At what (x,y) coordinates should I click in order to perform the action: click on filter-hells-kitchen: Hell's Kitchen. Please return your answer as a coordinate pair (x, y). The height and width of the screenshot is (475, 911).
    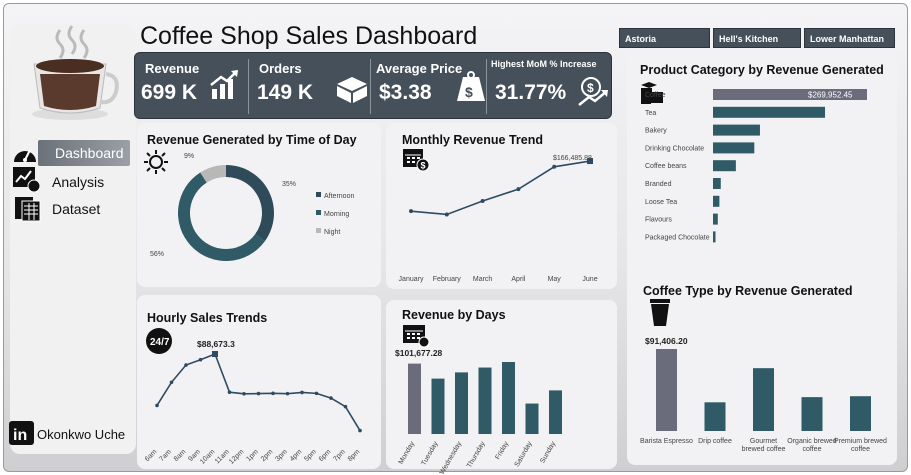
    Looking at the image, I should click on (757, 38).